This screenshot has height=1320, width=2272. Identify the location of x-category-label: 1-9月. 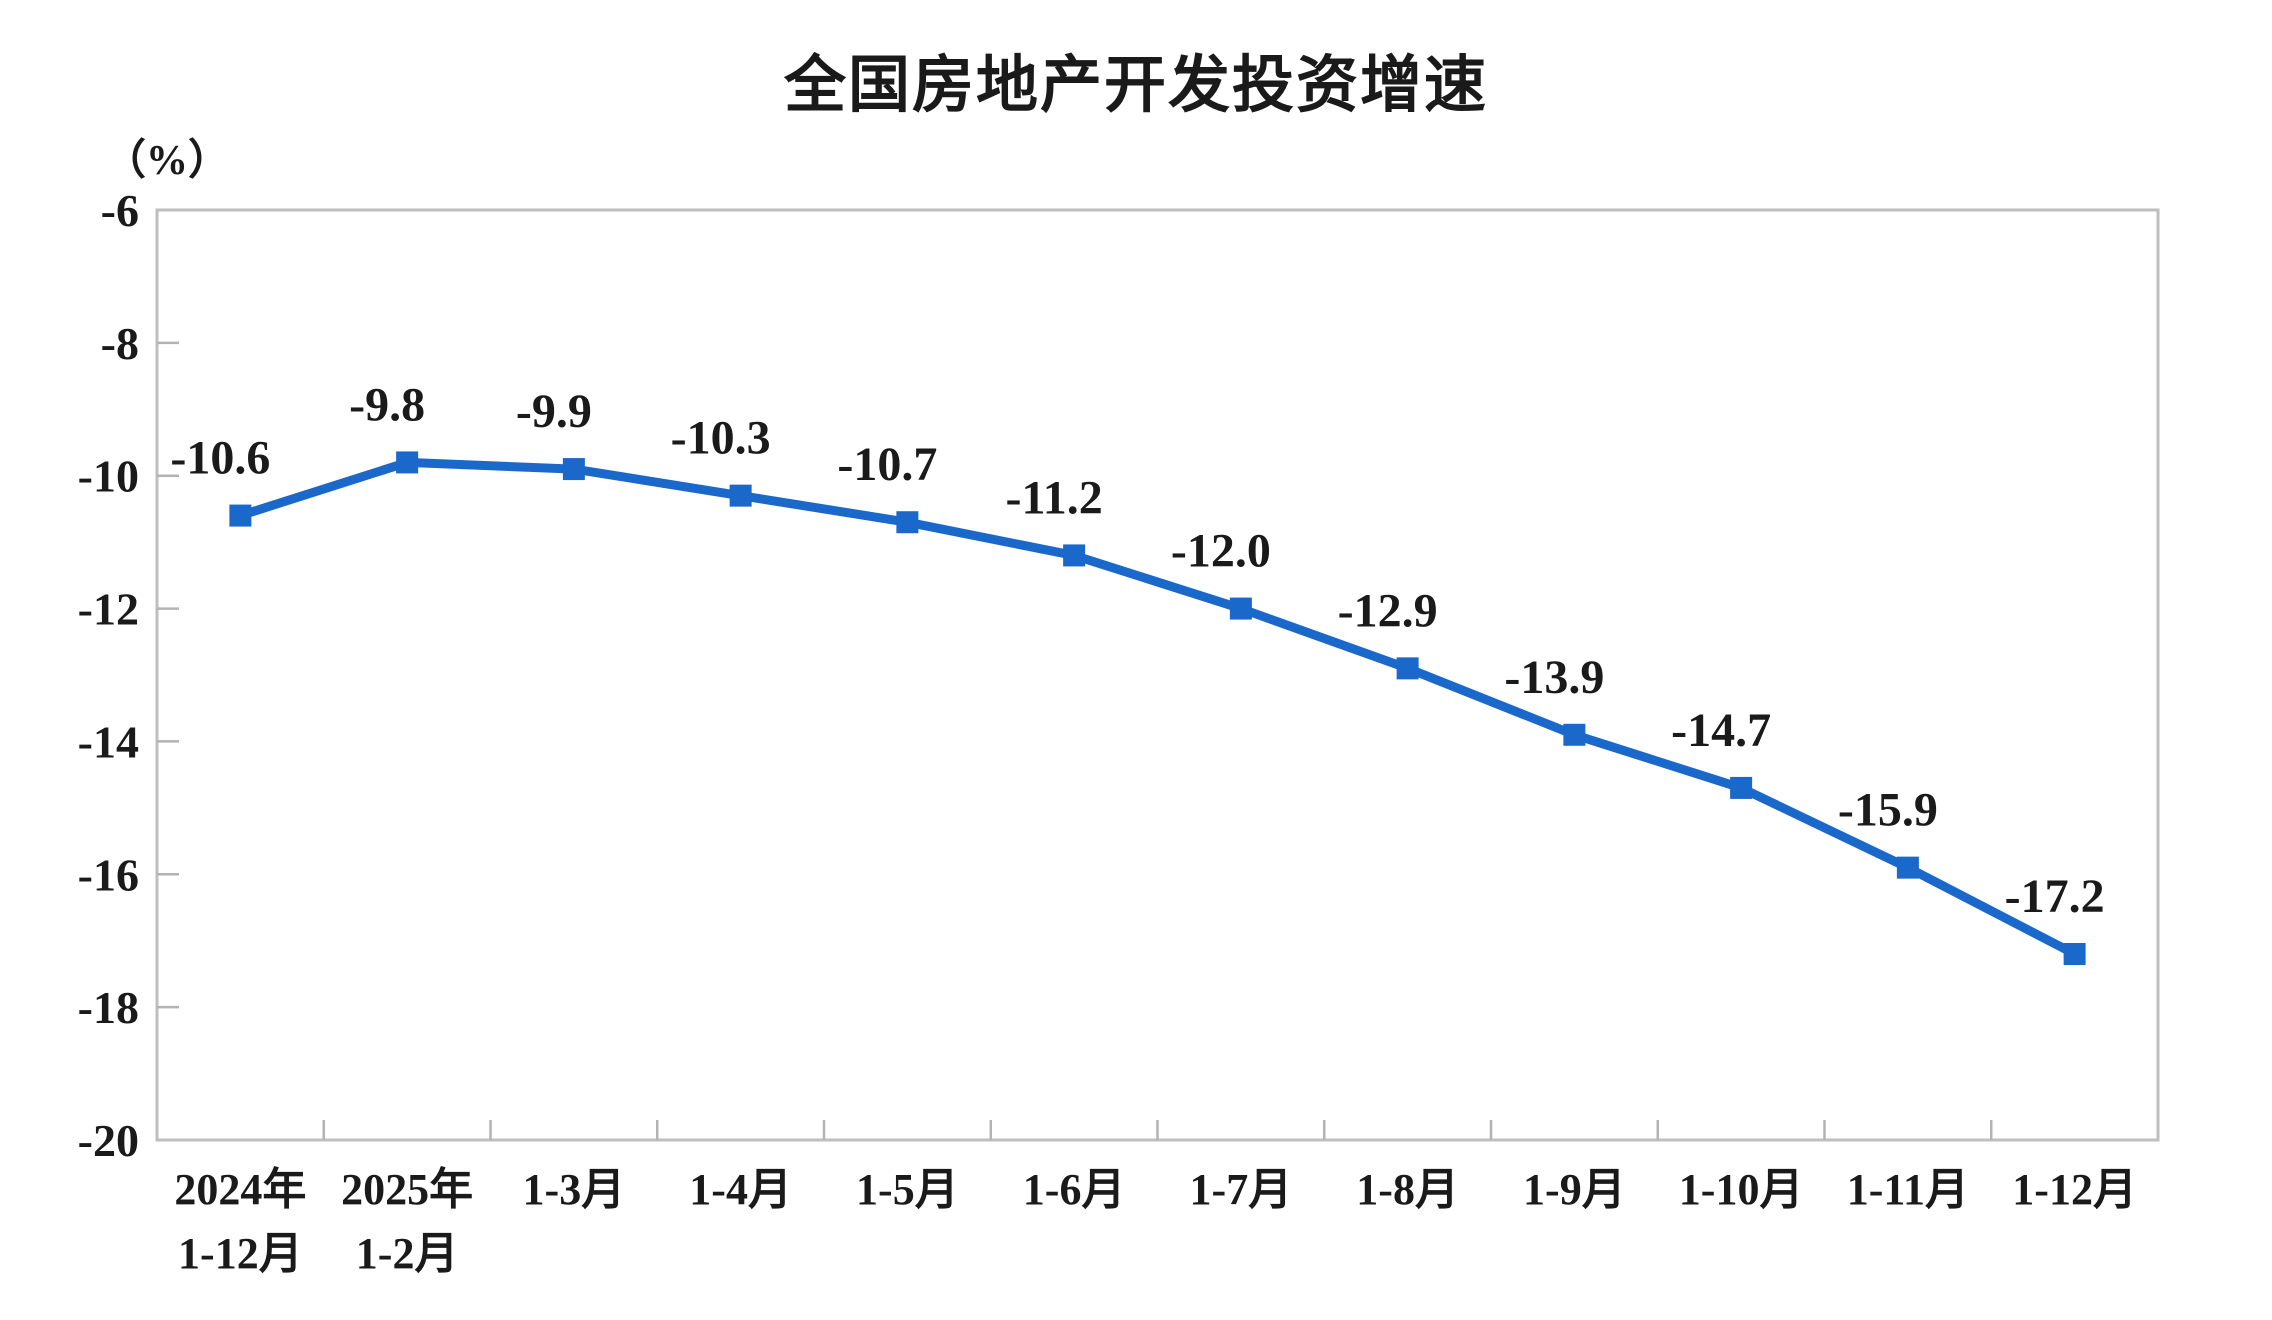
(1574, 1189).